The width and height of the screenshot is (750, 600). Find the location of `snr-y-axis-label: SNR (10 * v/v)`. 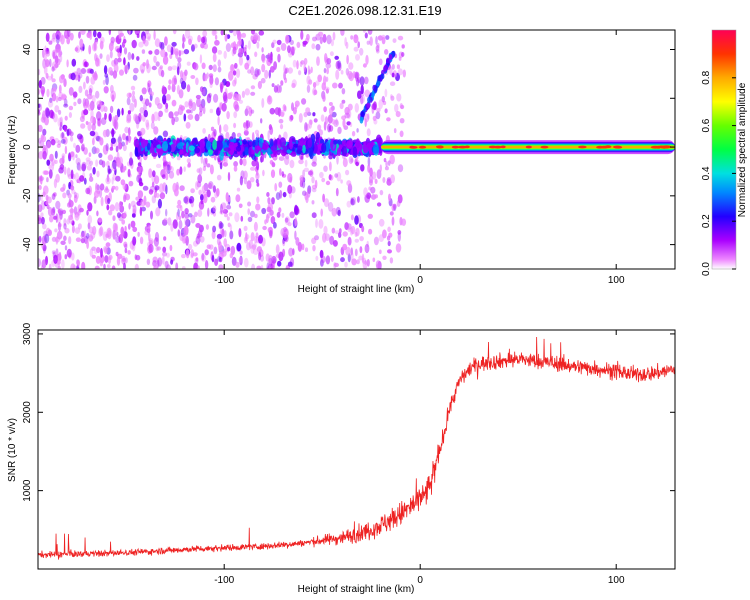

snr-y-axis-label: SNR (10 * v/v) is located at coordinates (12, 450).